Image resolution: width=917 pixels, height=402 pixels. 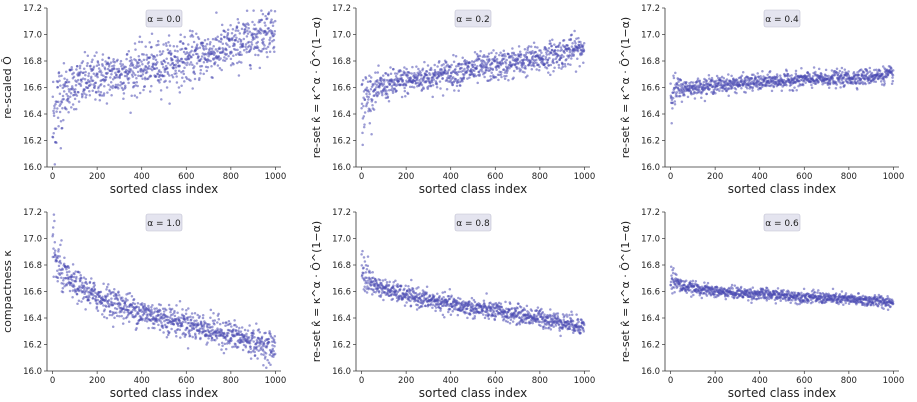 I want to click on panel-title: α = 0.0, so click(x=164, y=20).